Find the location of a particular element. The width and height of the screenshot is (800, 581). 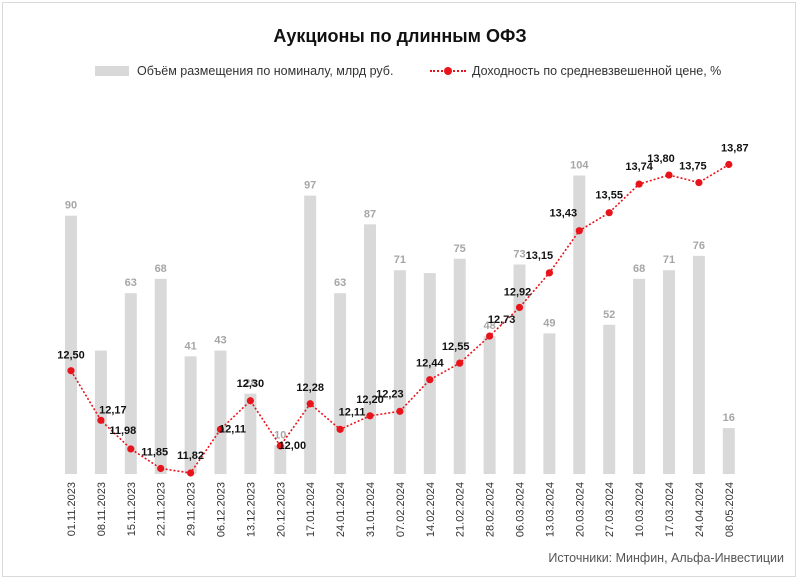

yield-value-label: 12,44 is located at coordinates (430, 364).